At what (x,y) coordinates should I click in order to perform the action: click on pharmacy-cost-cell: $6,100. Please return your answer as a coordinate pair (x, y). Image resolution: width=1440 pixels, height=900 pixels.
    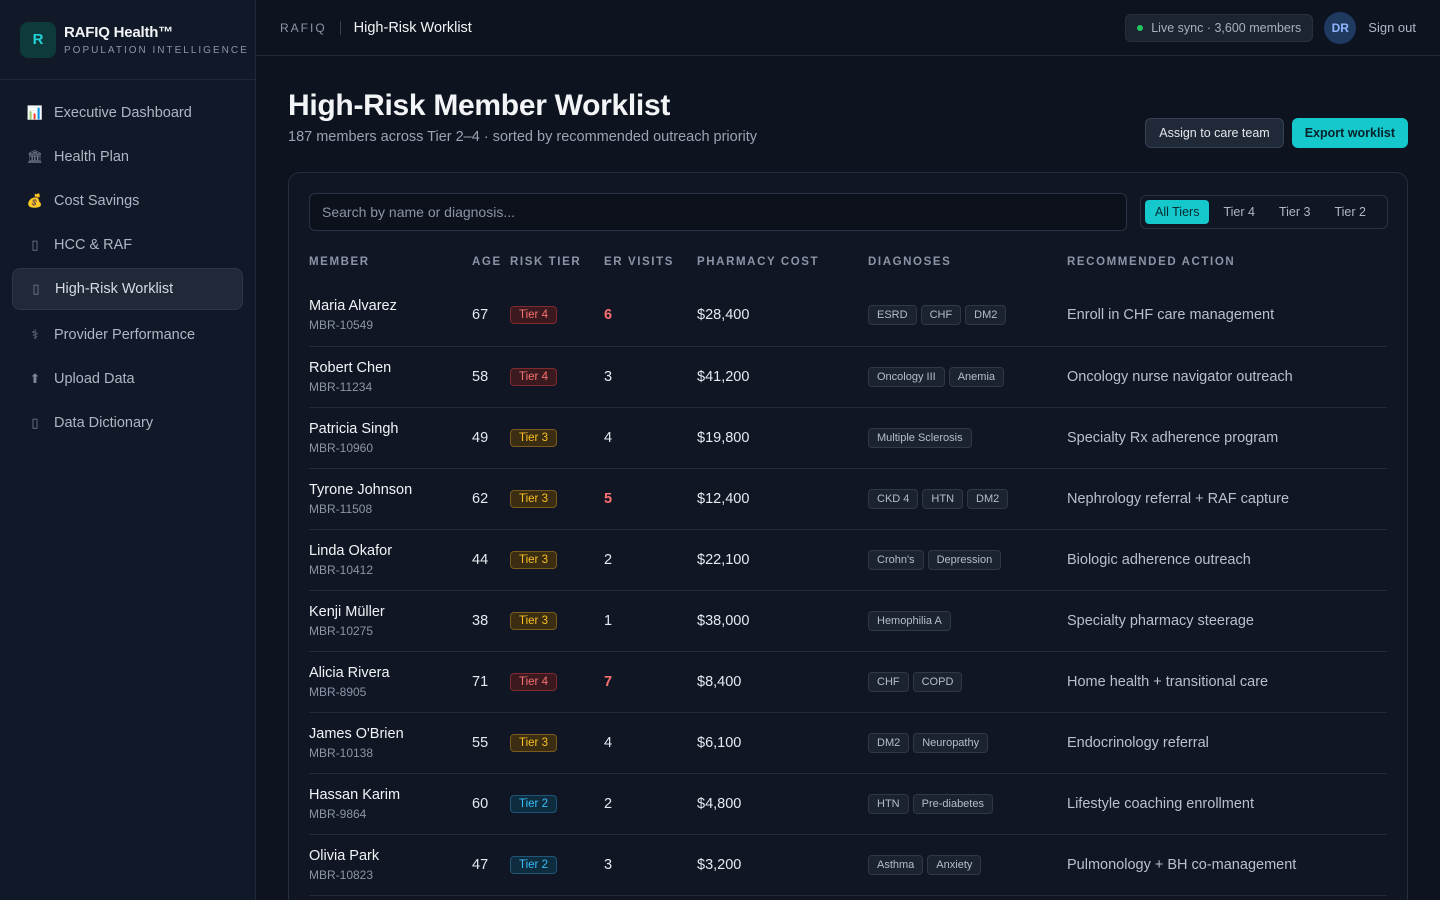
    Looking at the image, I should click on (782, 743).